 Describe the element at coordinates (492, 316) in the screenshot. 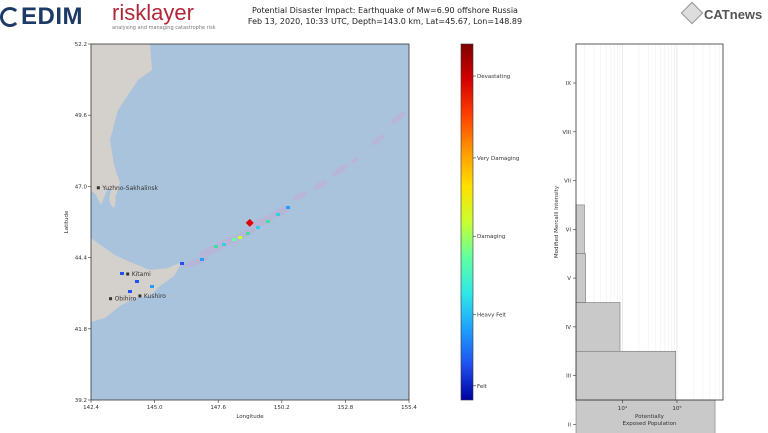

I see `colorbar-label: Heavy Felt` at that location.